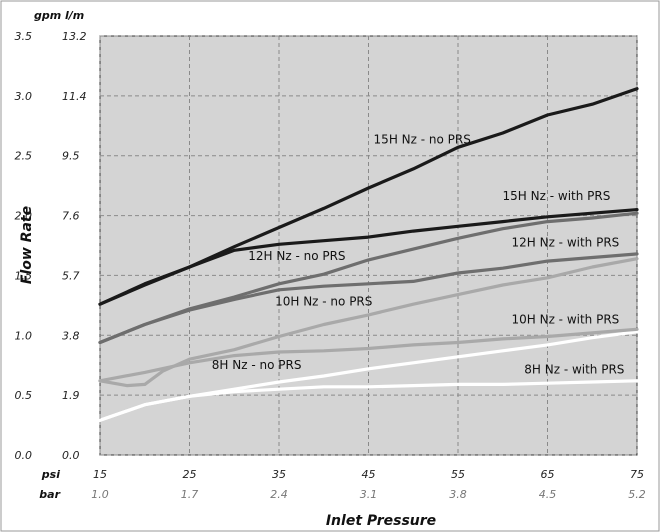  I want to click on x-tick-secondary-4: 3.8, so click(458, 494).